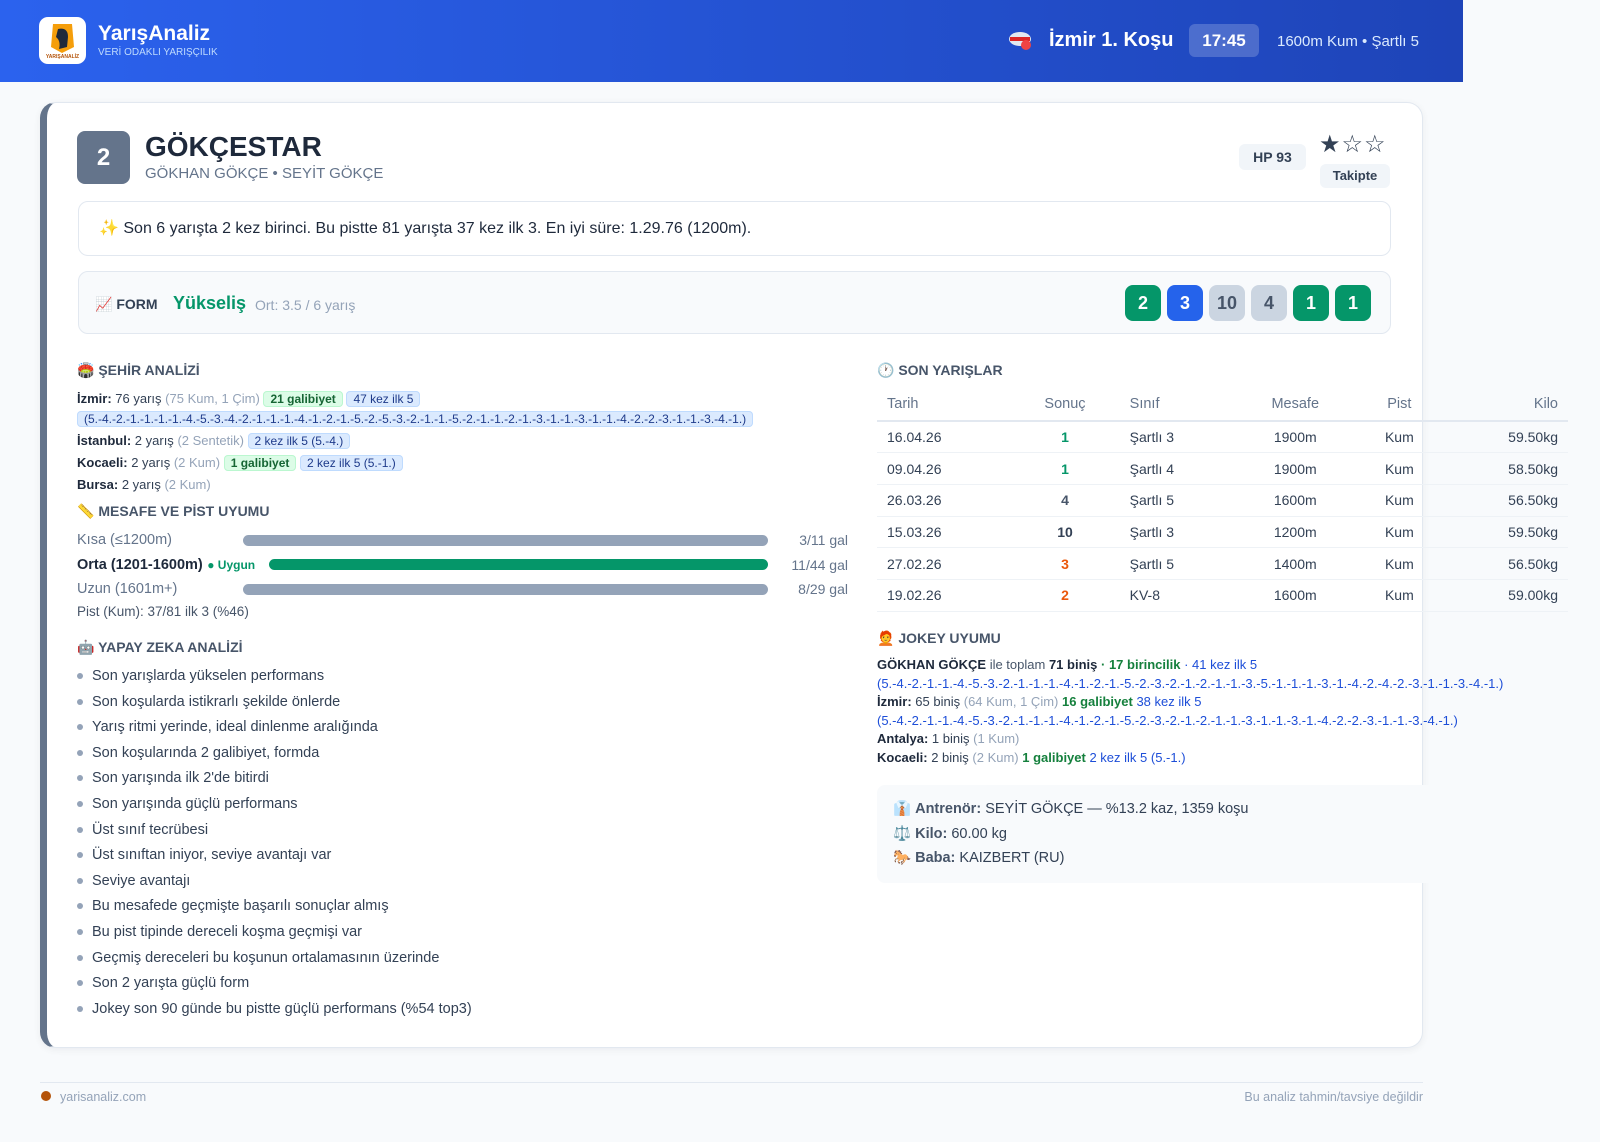 The width and height of the screenshot is (1600, 1142). Describe the element at coordinates (46, 1096) in the screenshot. I see `footer-icon` at that location.